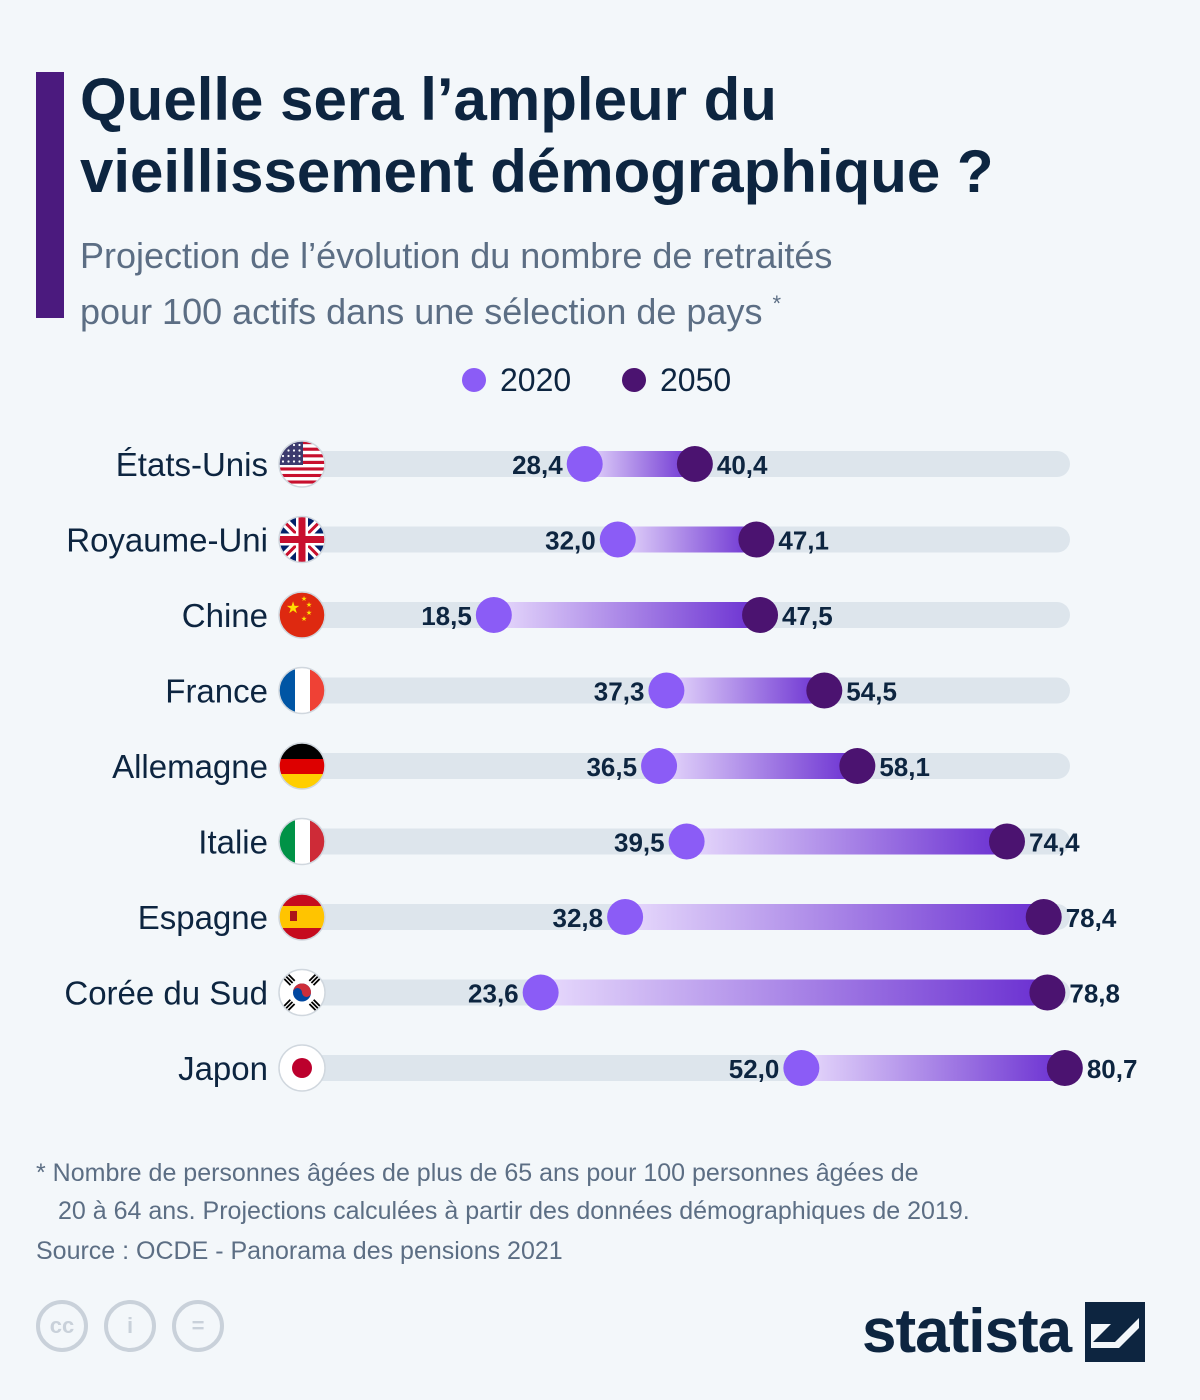 The image size is (1200, 1400). I want to click on cc-icon: cc, so click(62, 1326).